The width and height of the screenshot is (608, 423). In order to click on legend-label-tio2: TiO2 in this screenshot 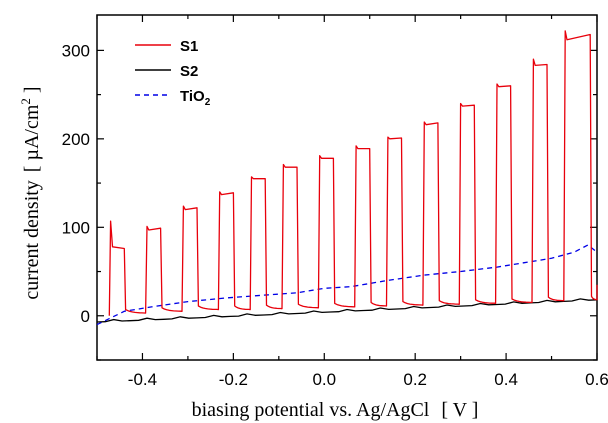, I will do `click(195, 98)`.